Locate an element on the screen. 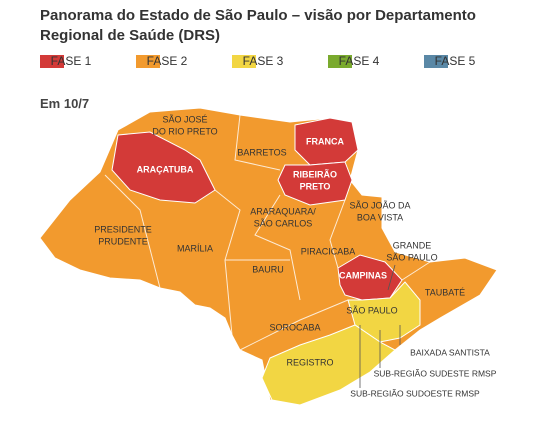 The image size is (549, 421). region-label: PRESIDENTE is located at coordinates (123, 229).